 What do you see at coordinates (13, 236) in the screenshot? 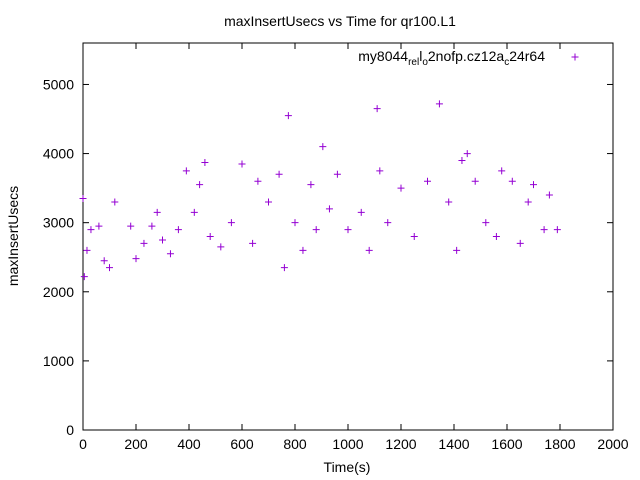
I see `y-axis-label: maxInsertUsecs` at bounding box center [13, 236].